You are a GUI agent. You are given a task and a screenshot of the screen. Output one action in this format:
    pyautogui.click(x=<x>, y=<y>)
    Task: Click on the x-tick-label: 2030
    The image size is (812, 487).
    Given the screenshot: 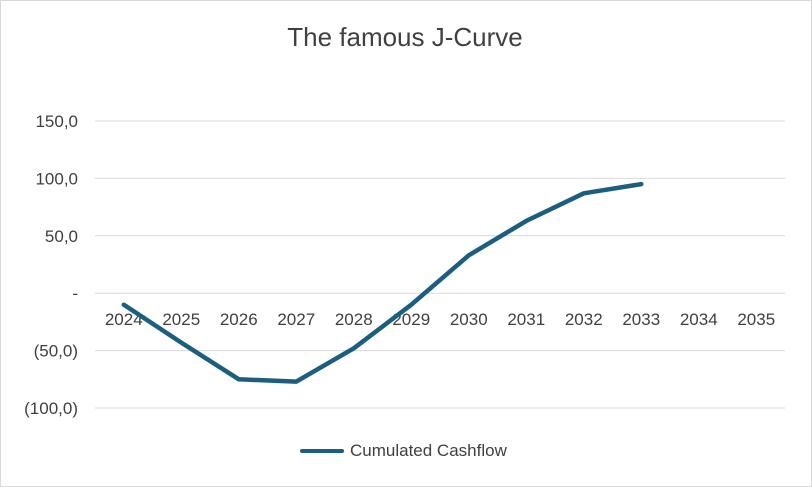 What is the action you would take?
    pyautogui.click(x=469, y=319)
    